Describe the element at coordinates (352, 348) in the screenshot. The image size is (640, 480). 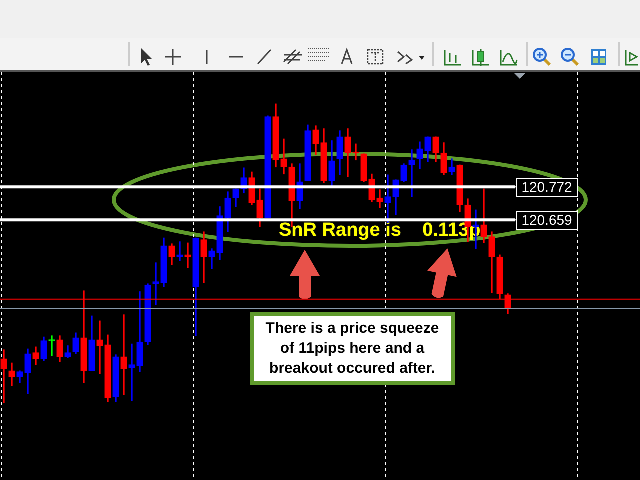
I see `annotation: There is a price squeeze of 11pips here and a breakout occured after.` at that location.